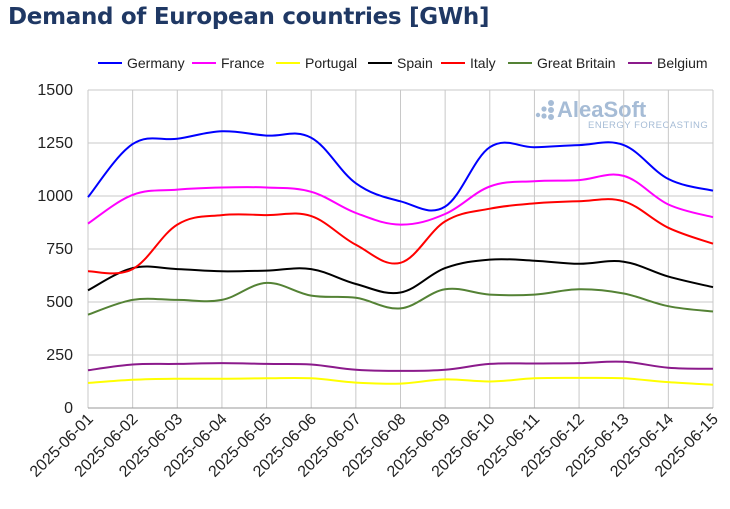 The width and height of the screenshot is (730, 509). I want to click on legend-label-belgium: Belgium, so click(682, 63).